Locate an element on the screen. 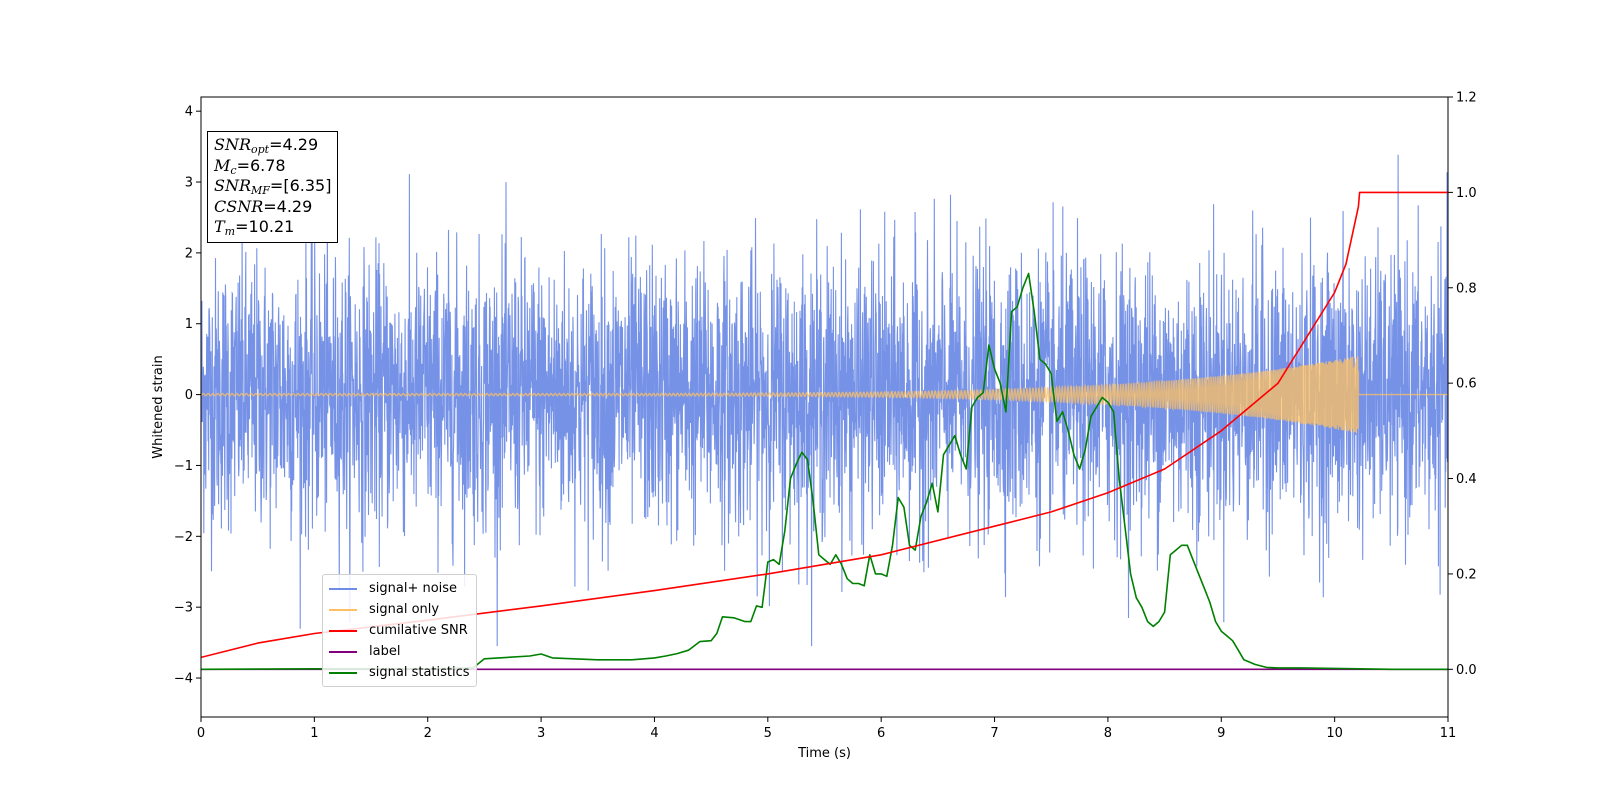 The height and width of the screenshot is (800, 1600). info-snr-opt: SNRopt=4.29 is located at coordinates (266, 145).